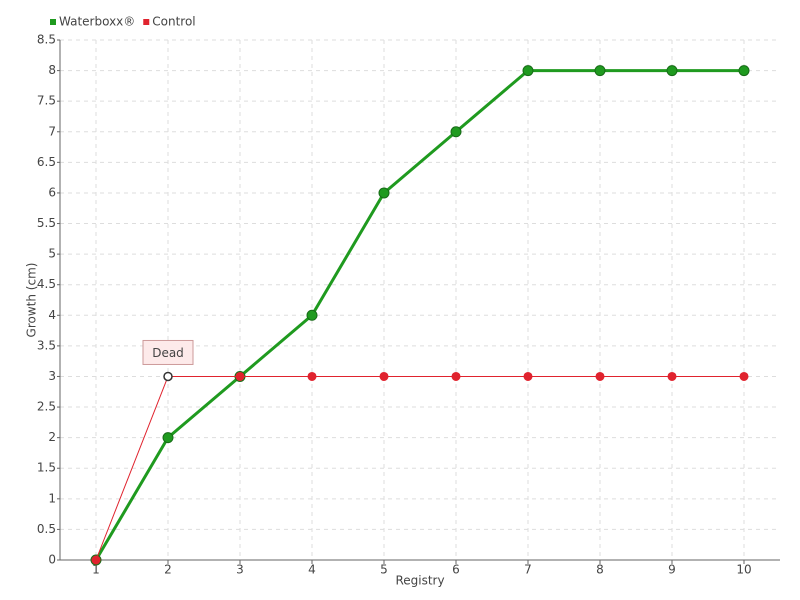 This screenshot has width=800, height=600. What do you see at coordinates (240, 570) in the screenshot?
I see `x-tick-label: 3` at bounding box center [240, 570].